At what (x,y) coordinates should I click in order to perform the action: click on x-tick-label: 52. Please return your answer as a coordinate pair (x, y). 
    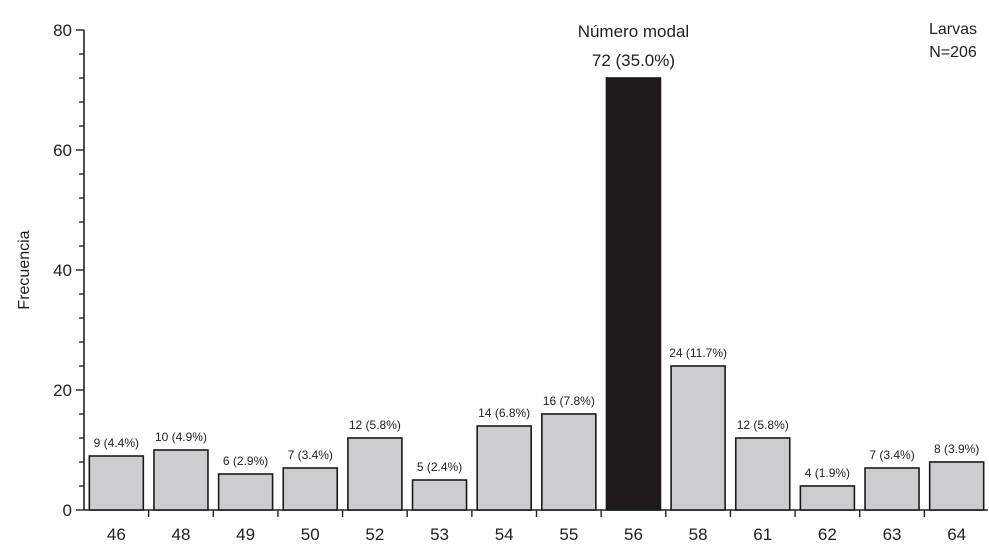
    Looking at the image, I should click on (374, 534).